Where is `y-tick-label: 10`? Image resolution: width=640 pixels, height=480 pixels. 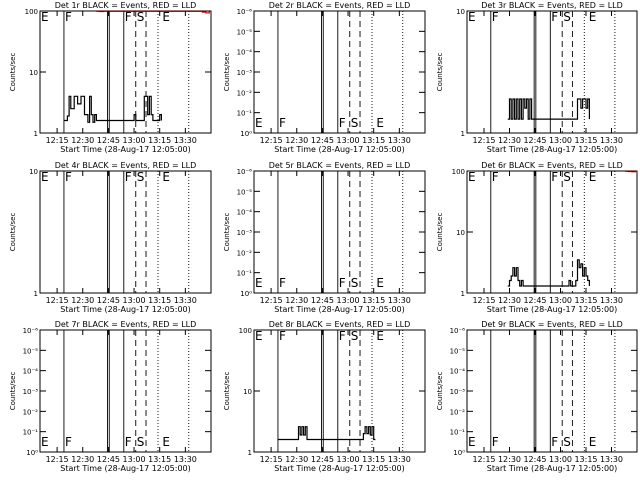
y-tick-label: 10 is located at coordinates (460, 233).